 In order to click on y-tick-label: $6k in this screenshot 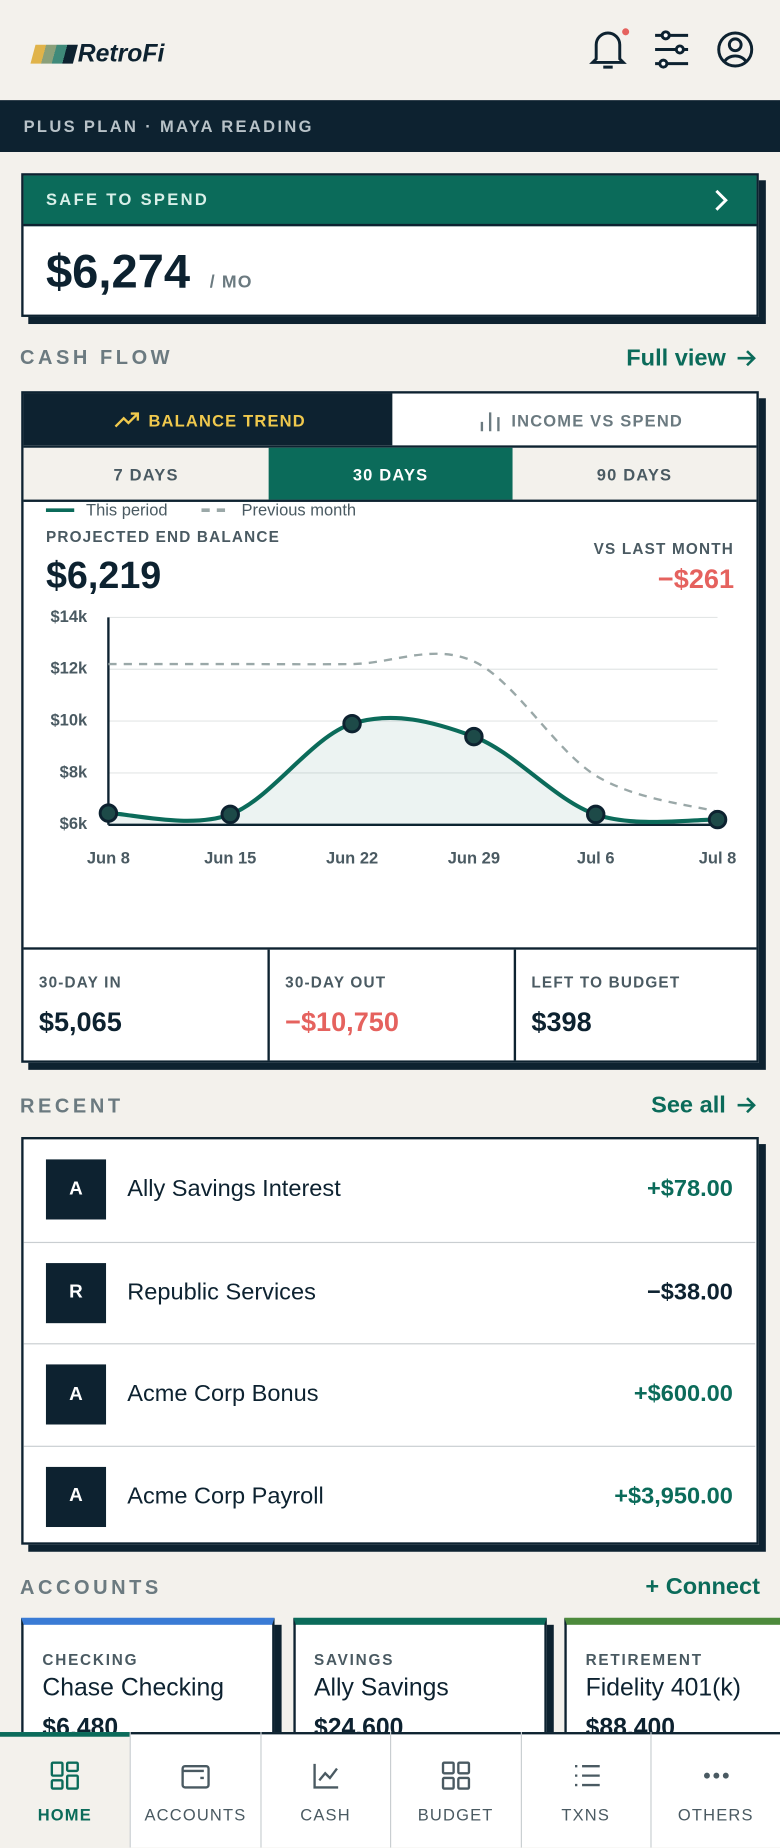, I will do `click(74, 824)`.